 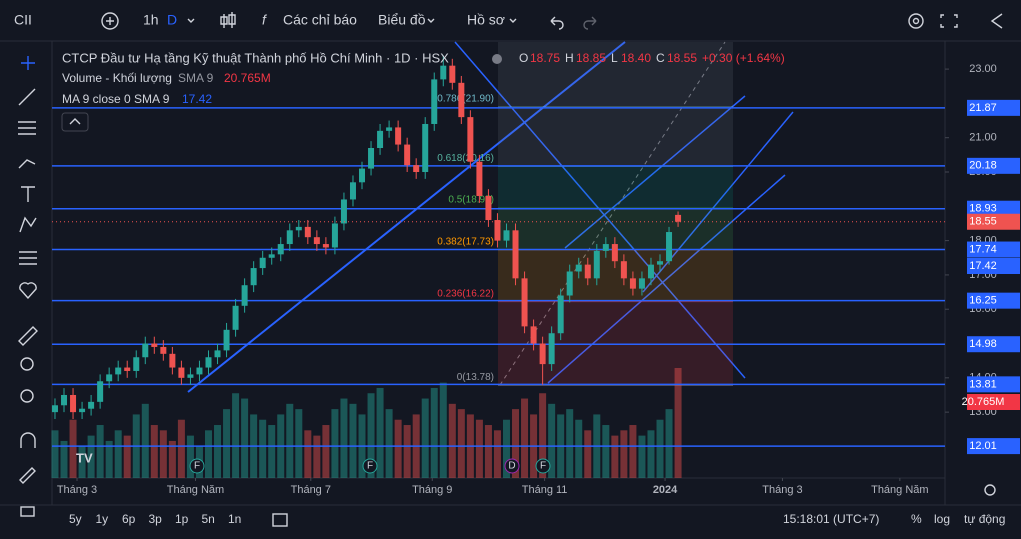 I want to click on share-icon, so click(x=996, y=21).